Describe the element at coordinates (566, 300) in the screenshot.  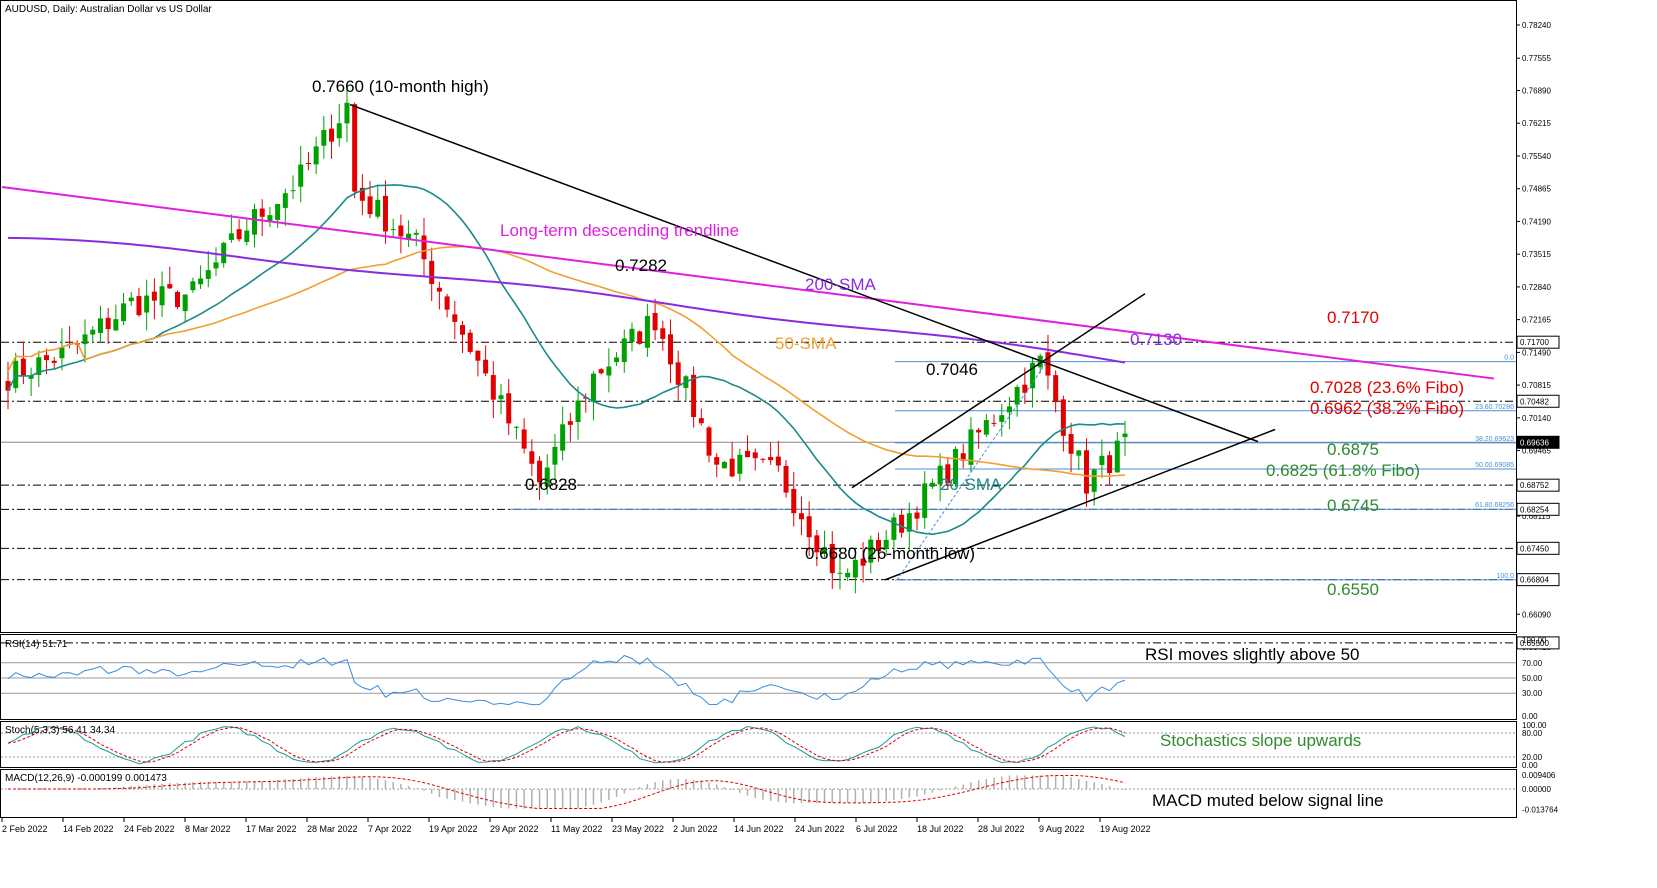
I see `sma200-line` at that location.